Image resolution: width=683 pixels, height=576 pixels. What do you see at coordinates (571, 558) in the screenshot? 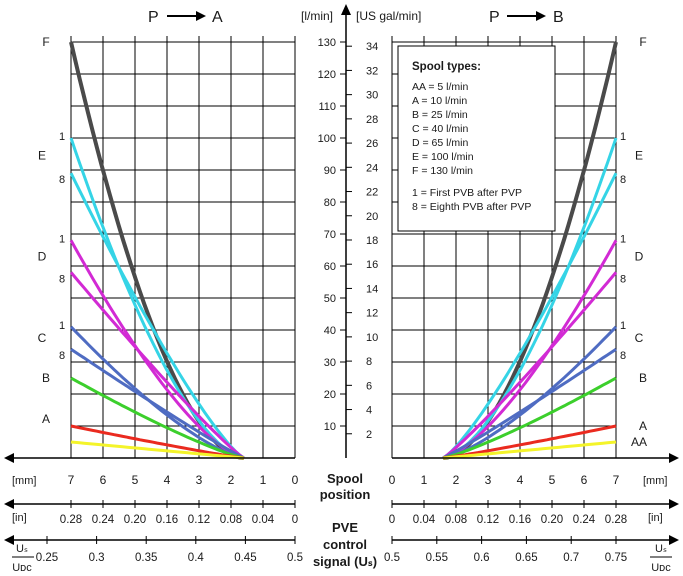
I see `x-tick-label-ratio: 0.7` at bounding box center [571, 558].